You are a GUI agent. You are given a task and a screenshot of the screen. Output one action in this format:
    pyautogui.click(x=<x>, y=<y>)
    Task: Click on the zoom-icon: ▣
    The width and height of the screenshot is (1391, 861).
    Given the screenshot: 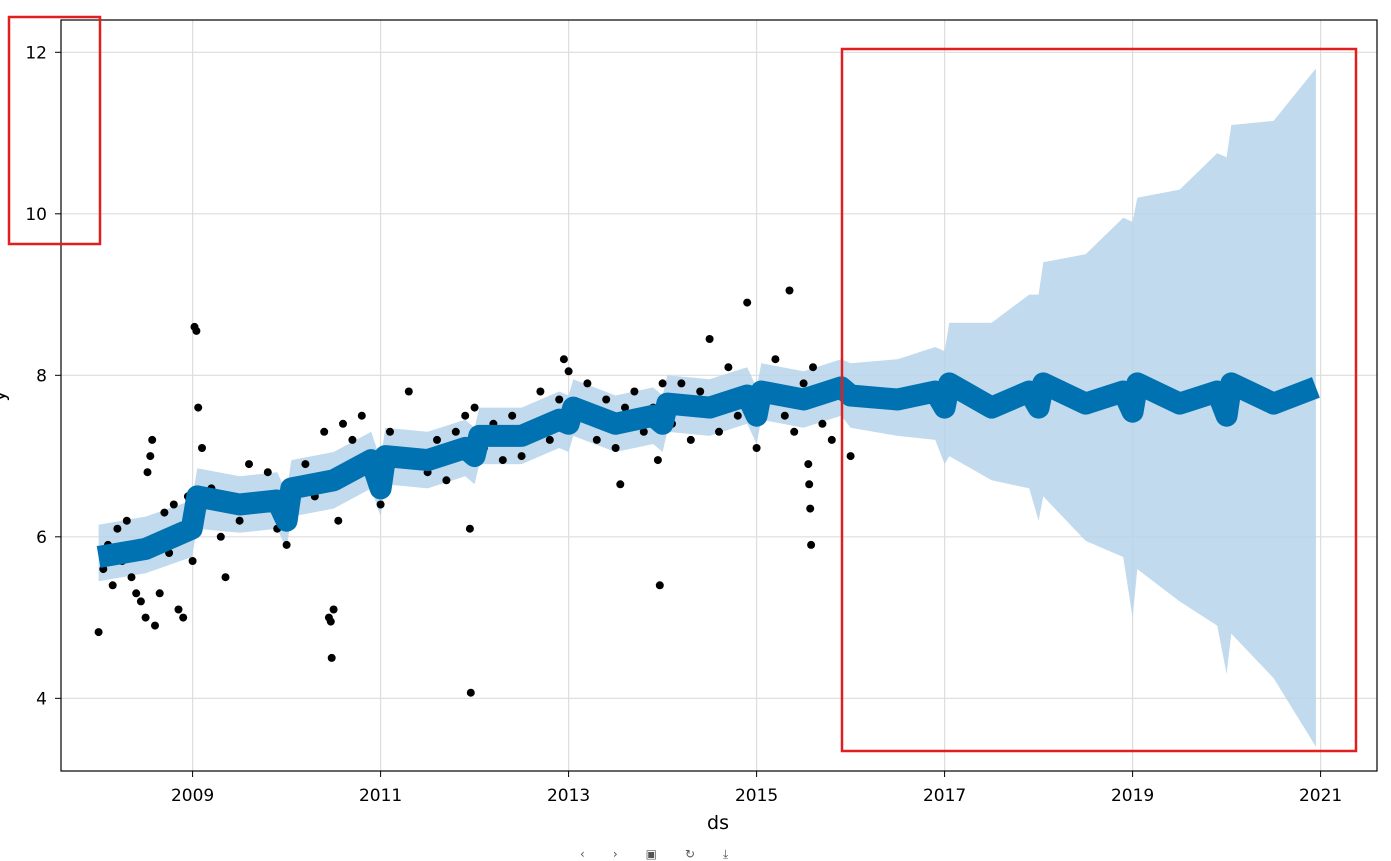 What is the action you would take?
    pyautogui.click(x=651, y=854)
    